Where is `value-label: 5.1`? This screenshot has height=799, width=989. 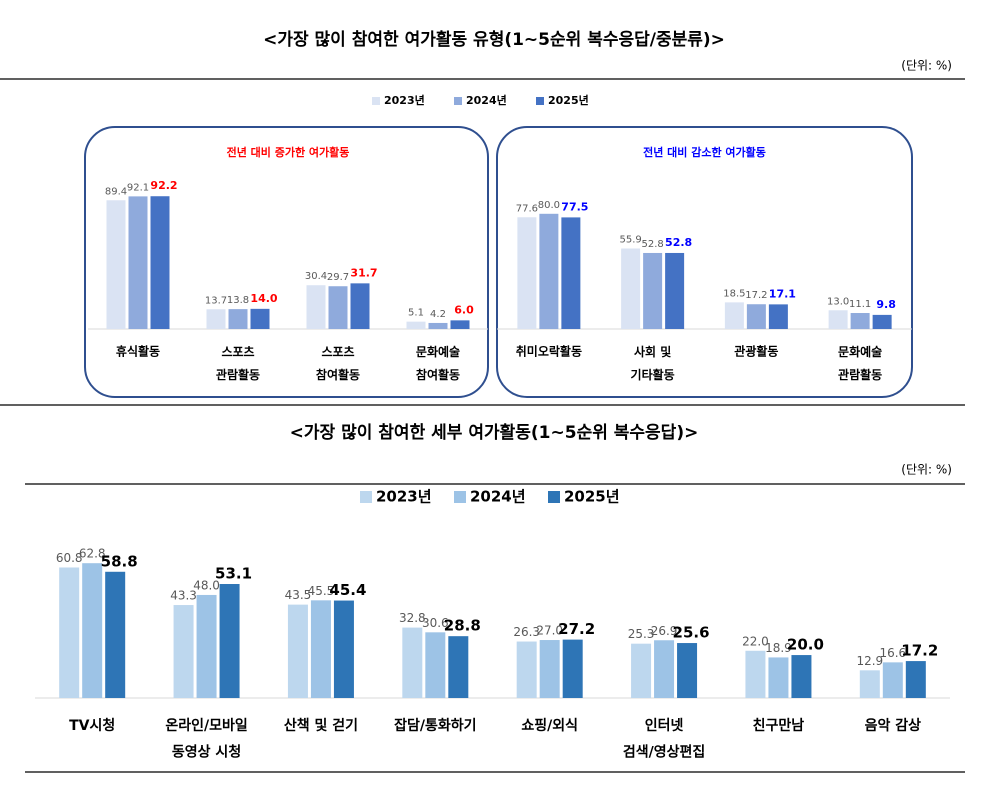
value-label: 5.1 is located at coordinates (416, 313).